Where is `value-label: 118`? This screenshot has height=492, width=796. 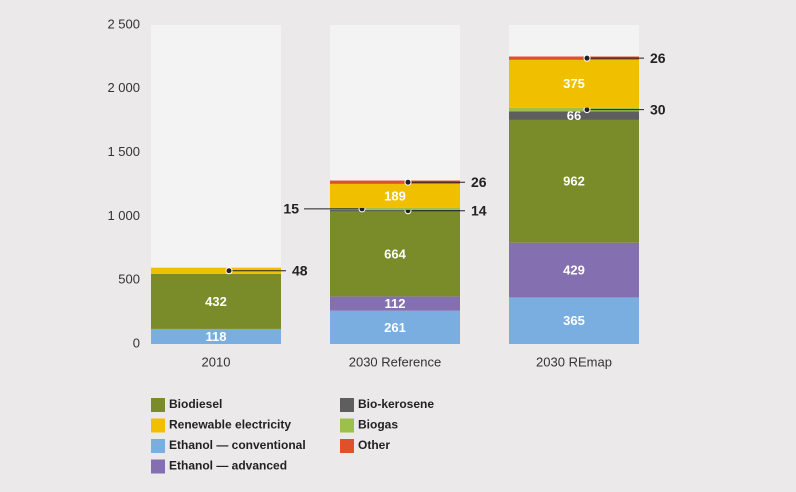
value-label: 118 is located at coordinates (216, 336).